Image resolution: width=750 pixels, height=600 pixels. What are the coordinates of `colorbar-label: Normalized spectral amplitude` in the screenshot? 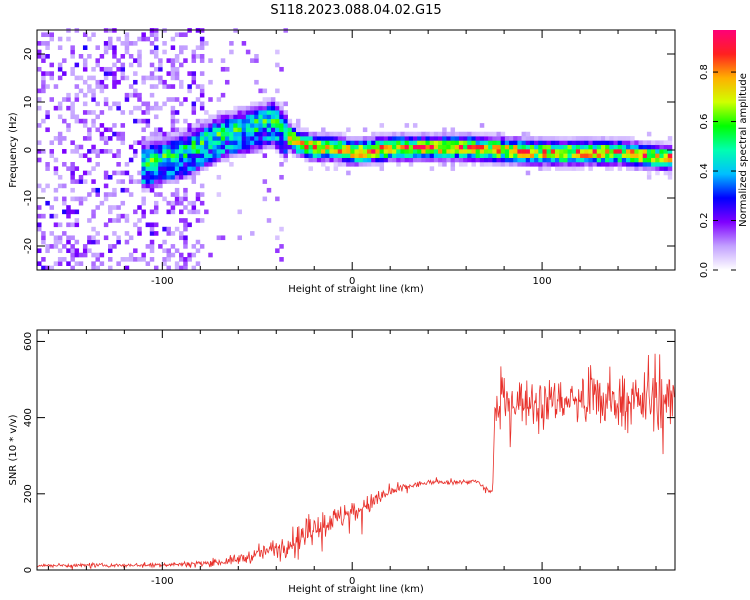 It's located at (743, 150).